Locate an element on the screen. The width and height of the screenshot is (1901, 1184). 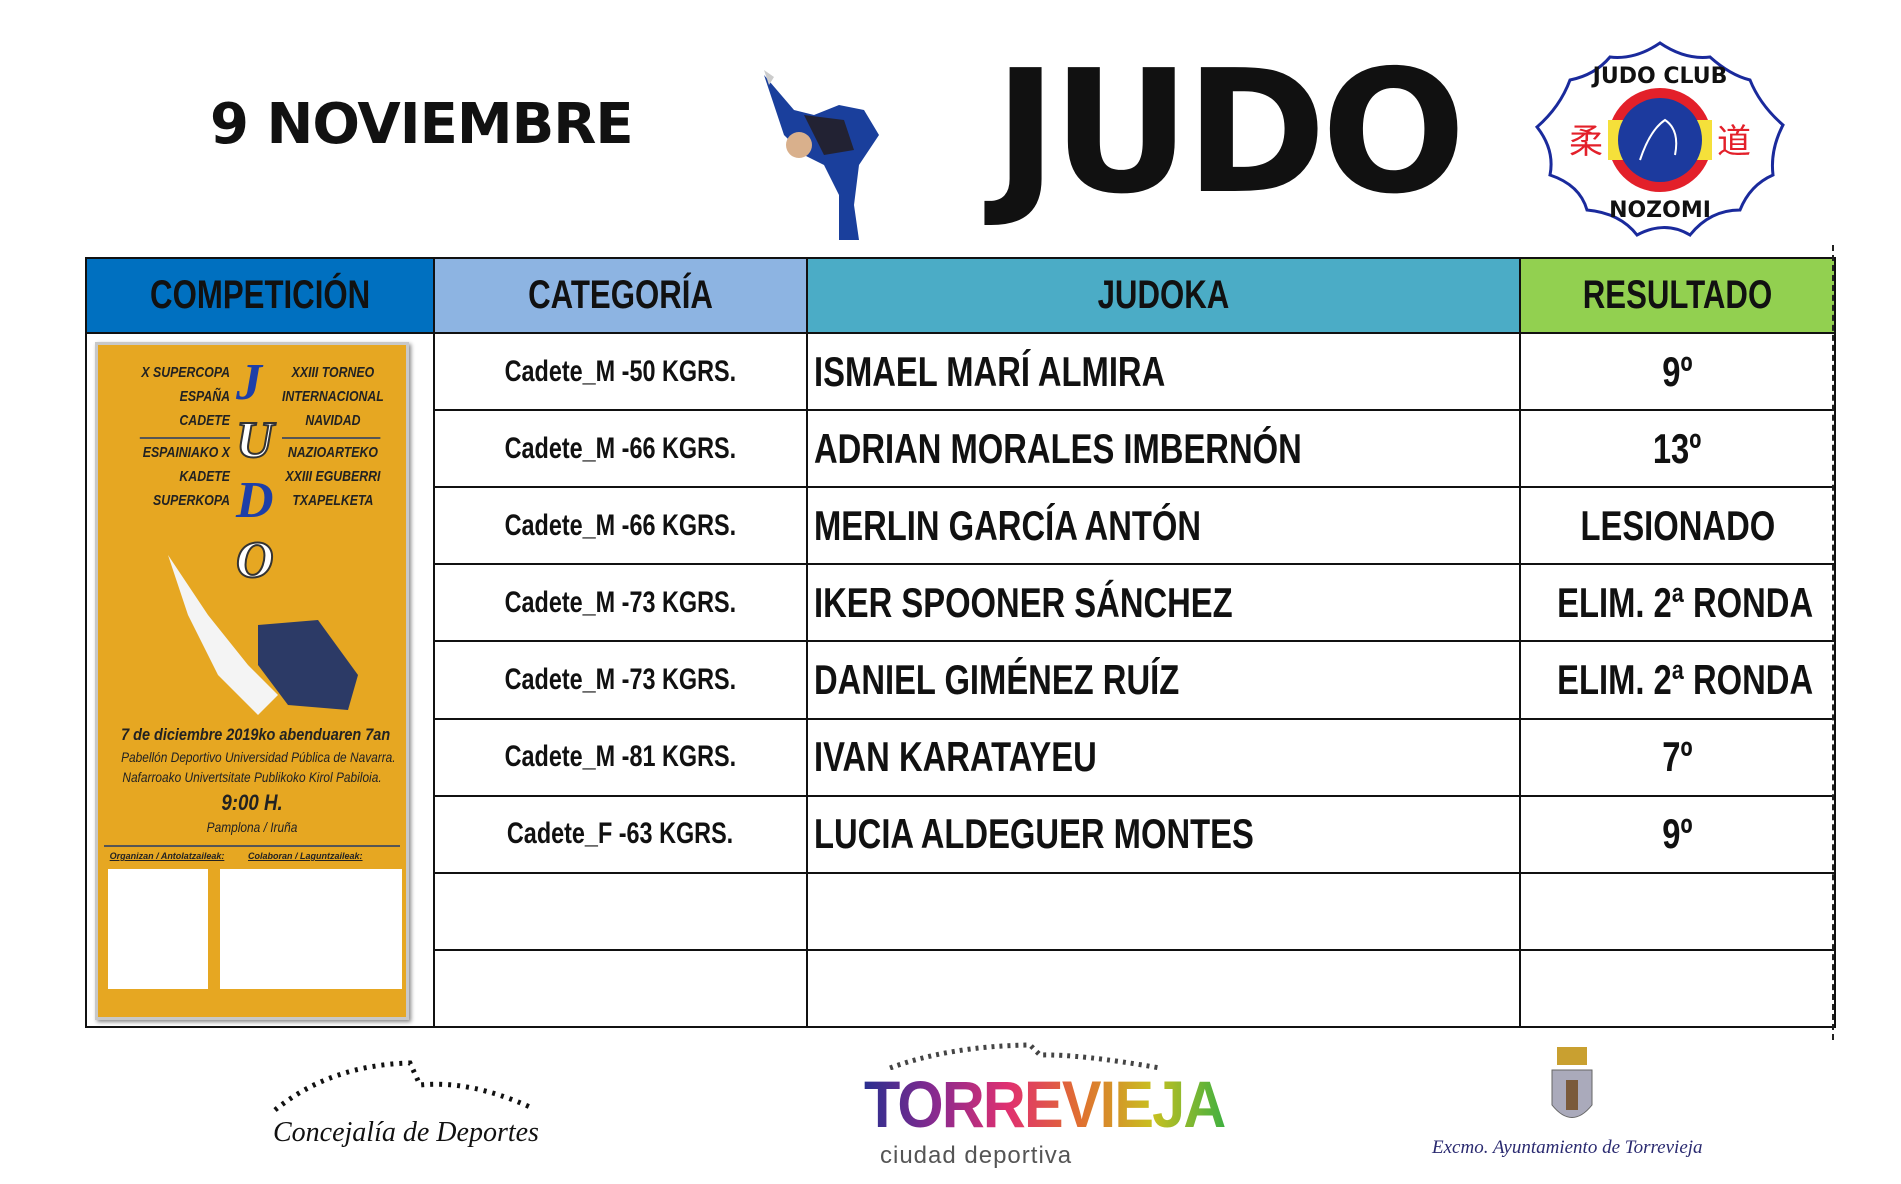
poster-sponsor-logos is located at coordinates (311, 929).